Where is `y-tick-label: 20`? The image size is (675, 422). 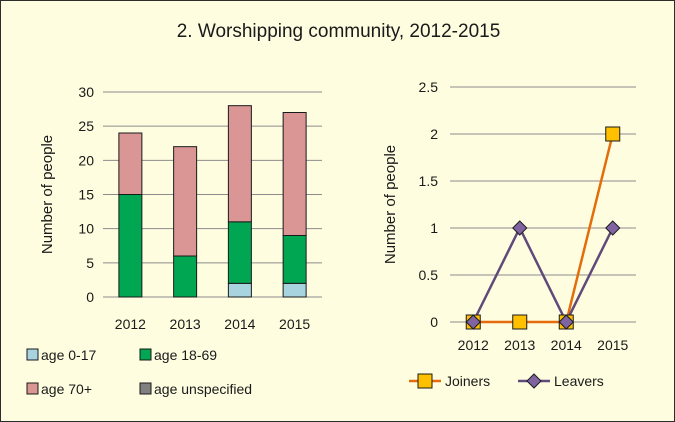
y-tick-label: 20 is located at coordinates (86, 160).